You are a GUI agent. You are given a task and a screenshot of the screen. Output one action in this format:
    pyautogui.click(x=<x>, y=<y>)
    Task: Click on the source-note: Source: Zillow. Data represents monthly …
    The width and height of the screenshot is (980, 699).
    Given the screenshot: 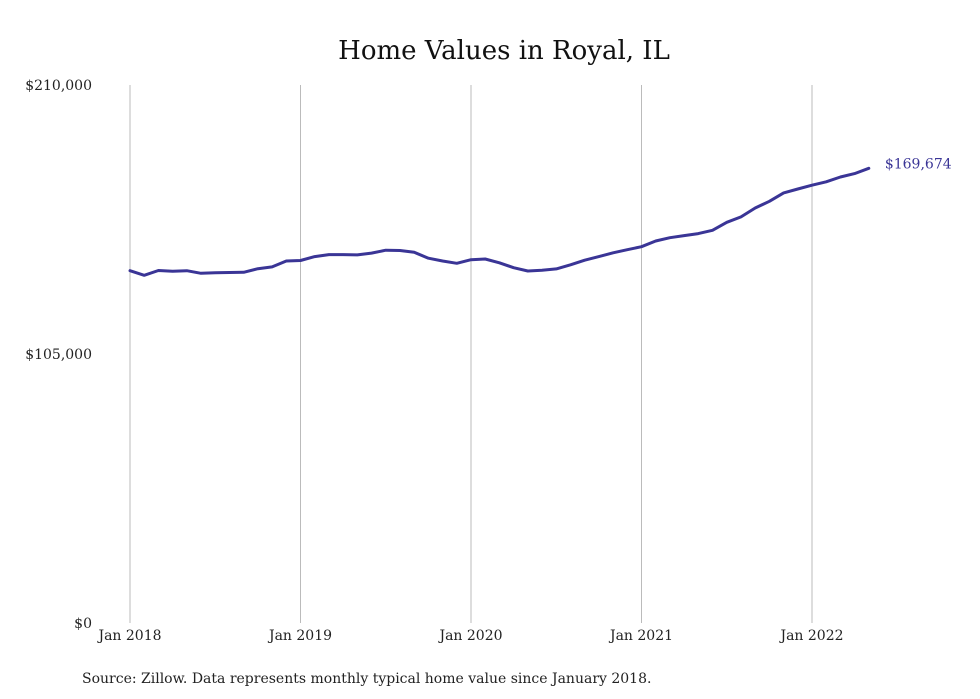 What is the action you would take?
    pyautogui.click(x=366, y=679)
    